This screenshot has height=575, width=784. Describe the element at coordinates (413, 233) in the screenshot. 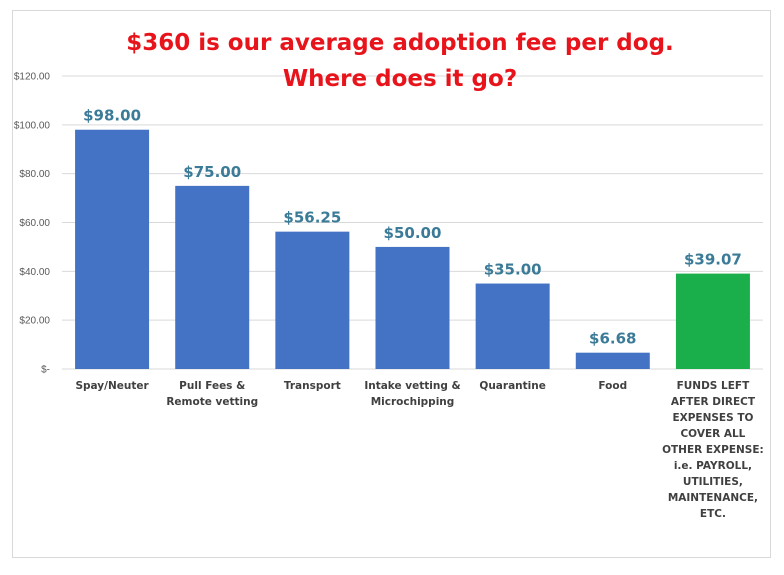

I see `data-label: $50.00` at that location.